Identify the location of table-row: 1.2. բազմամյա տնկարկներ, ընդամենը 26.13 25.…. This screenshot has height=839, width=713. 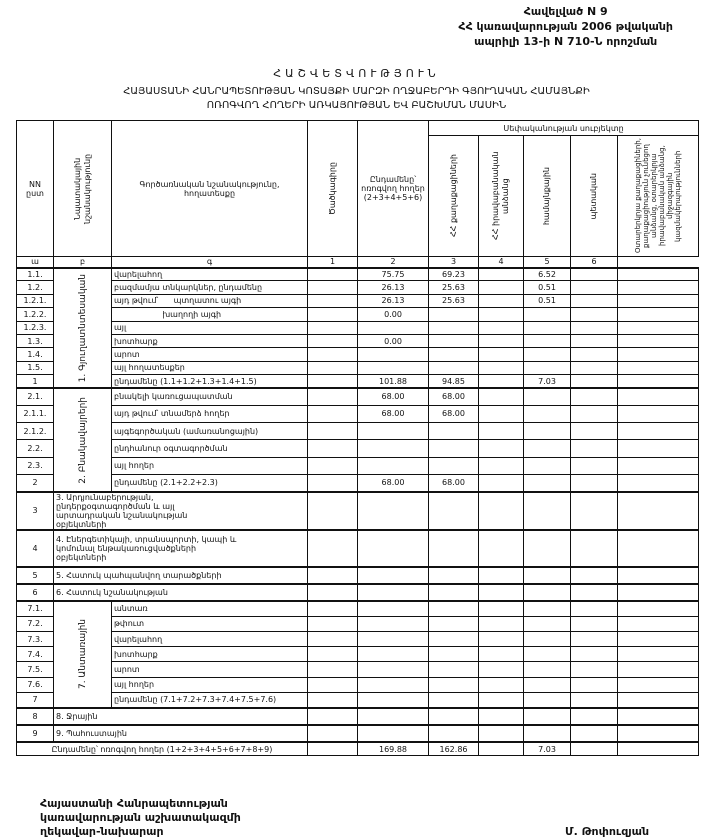
(358, 287).